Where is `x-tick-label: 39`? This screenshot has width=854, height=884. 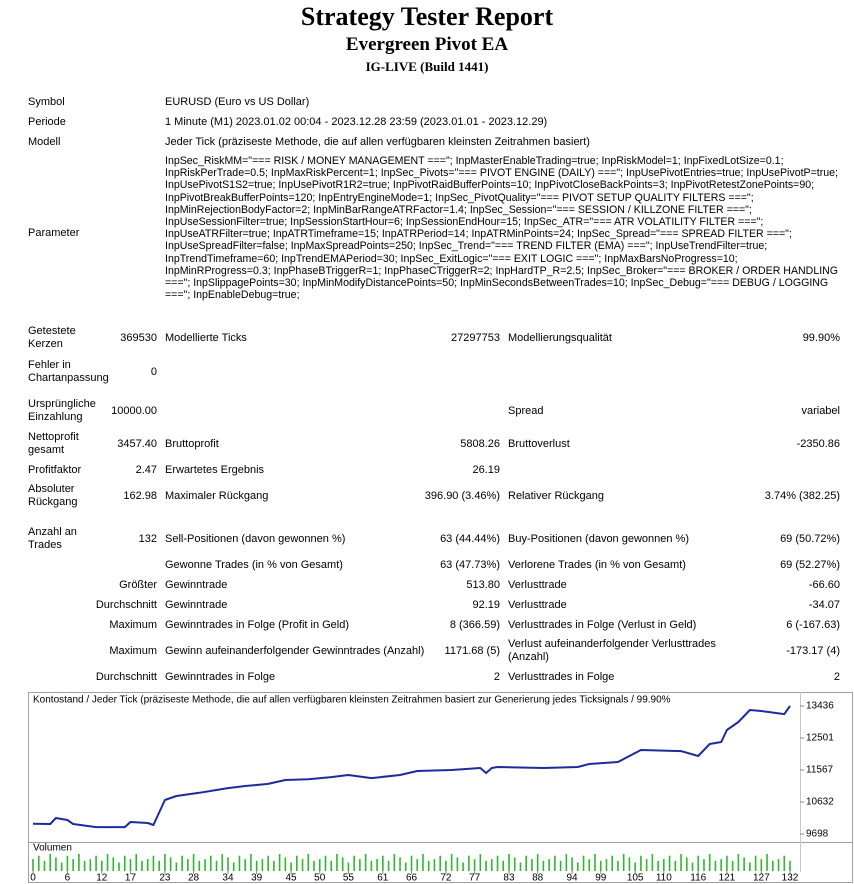
x-tick-label: 39 is located at coordinates (257, 878).